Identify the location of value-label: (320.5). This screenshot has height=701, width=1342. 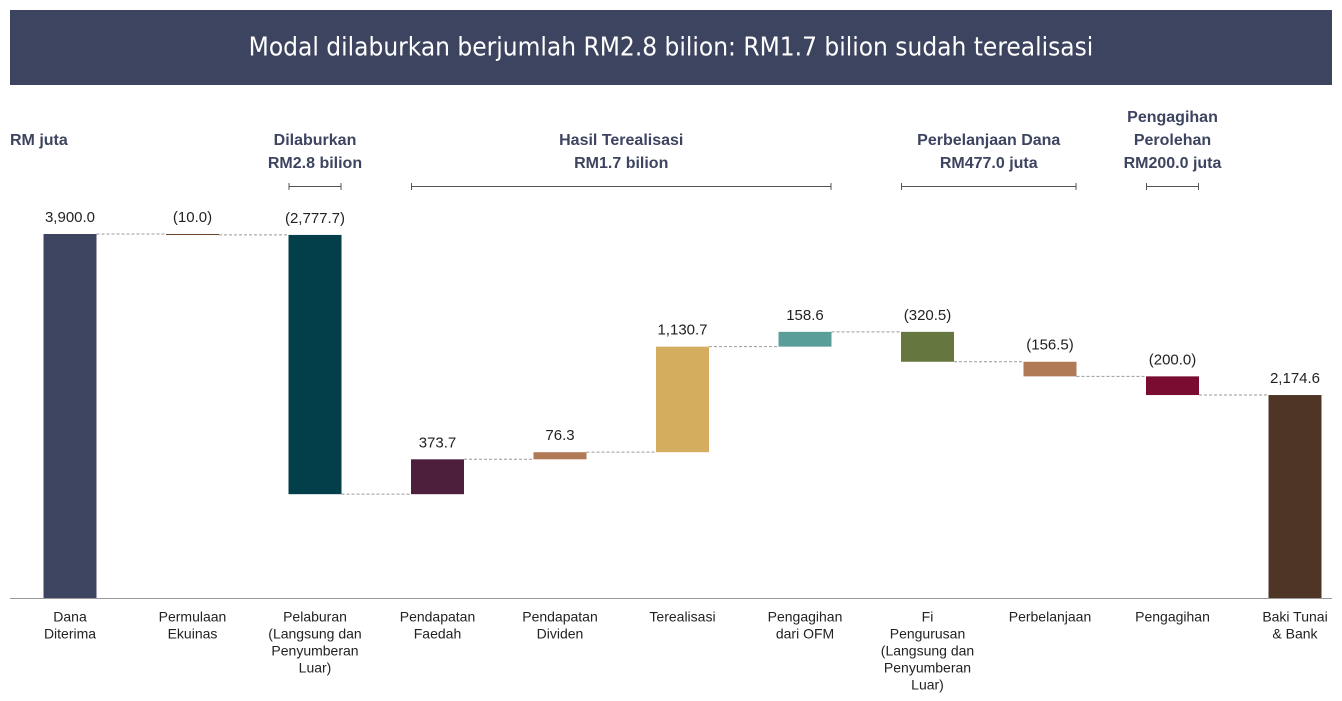
(928, 315).